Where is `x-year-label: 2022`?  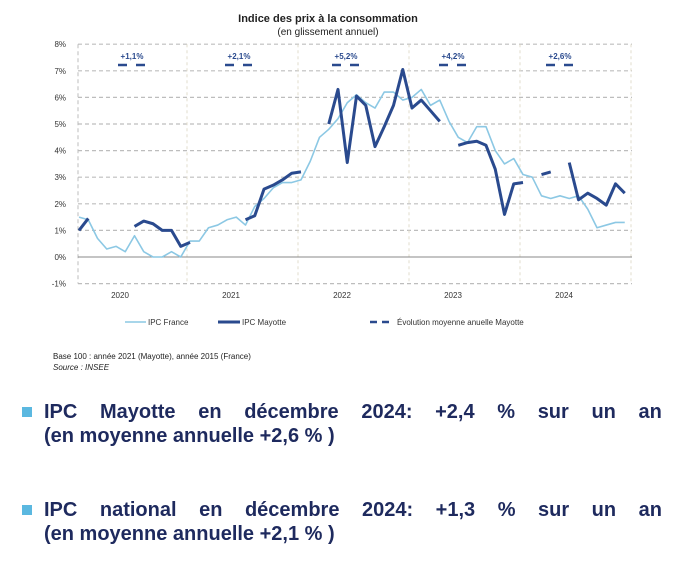 x-year-label: 2022 is located at coordinates (342, 295).